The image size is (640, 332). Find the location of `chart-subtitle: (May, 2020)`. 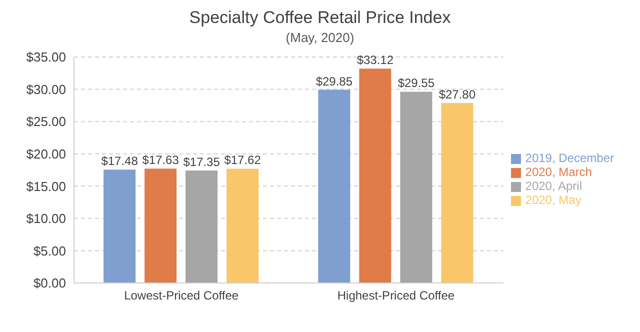

chart-subtitle: (May, 2020) is located at coordinates (320, 37).